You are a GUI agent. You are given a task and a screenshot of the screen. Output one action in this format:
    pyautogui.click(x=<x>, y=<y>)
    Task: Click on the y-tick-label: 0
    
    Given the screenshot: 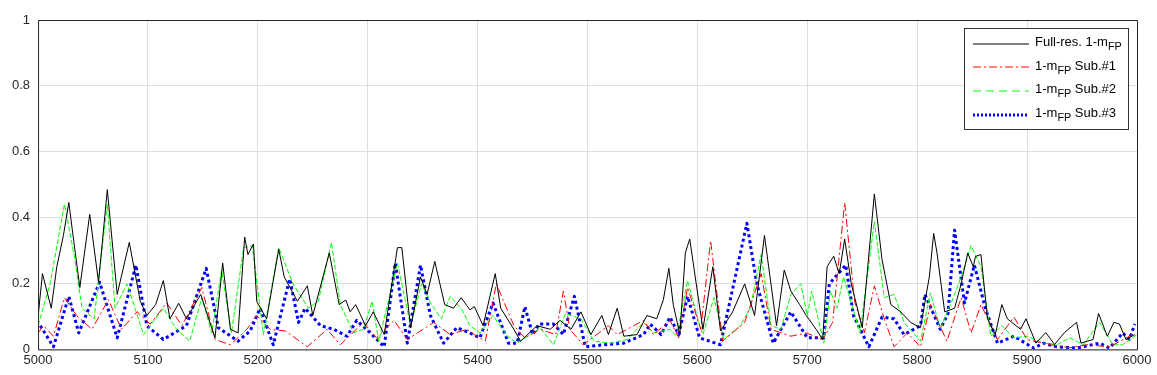 What is the action you would take?
    pyautogui.click(x=26, y=348)
    